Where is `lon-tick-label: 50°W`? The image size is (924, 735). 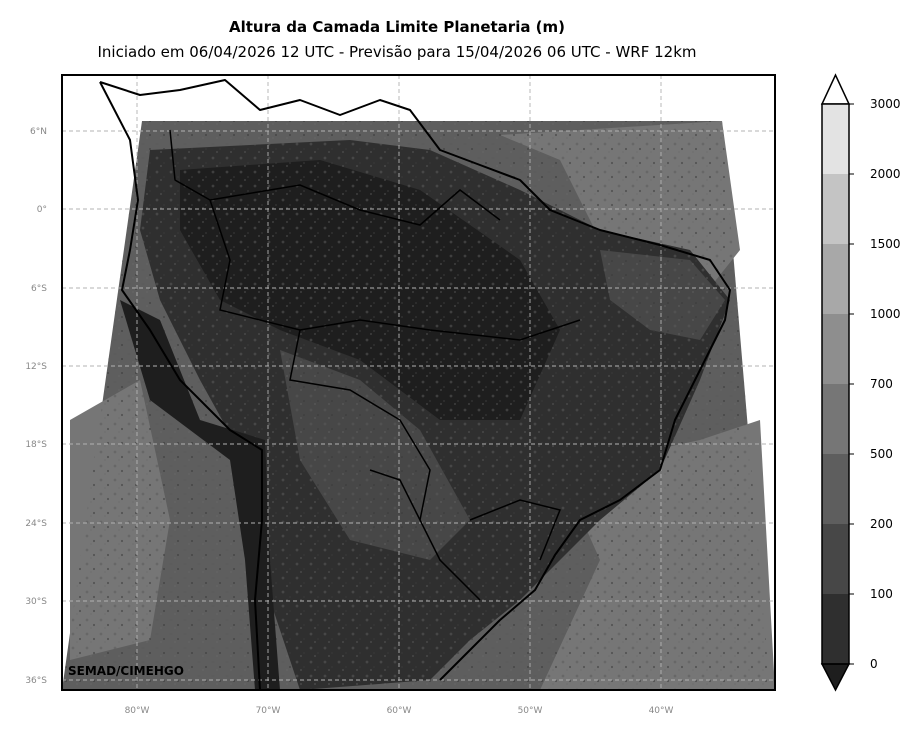
lon-tick-label: 50°W is located at coordinates (530, 711).